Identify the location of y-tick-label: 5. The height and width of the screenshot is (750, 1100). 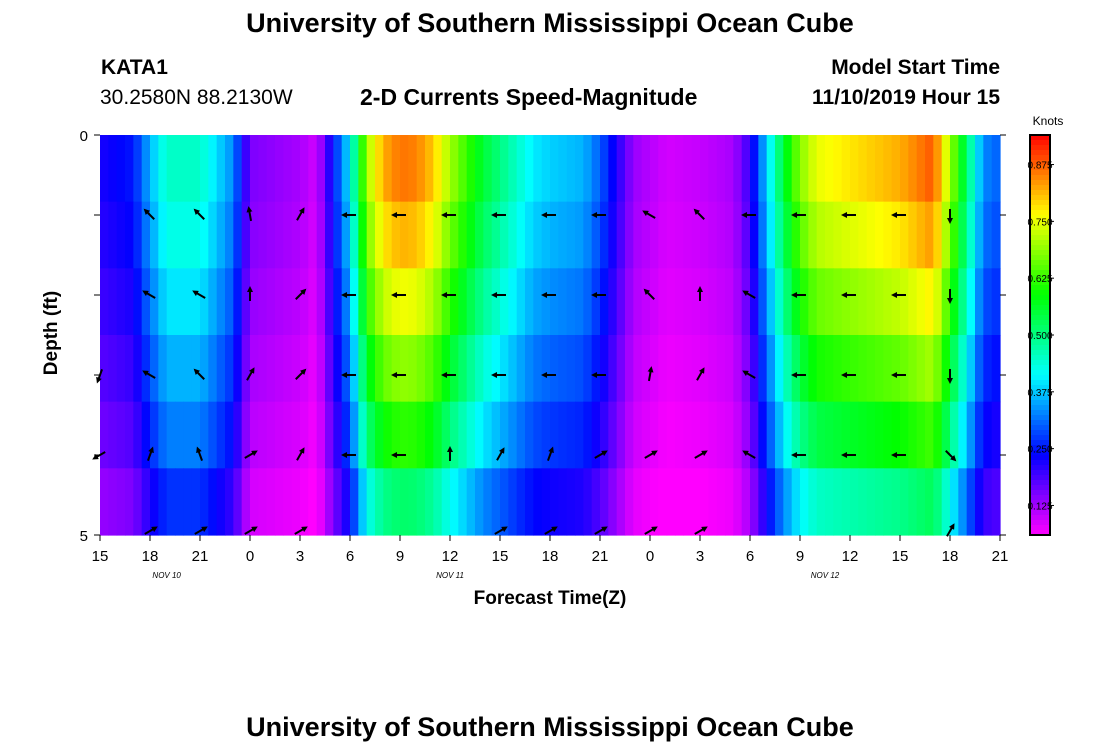
(84, 536).